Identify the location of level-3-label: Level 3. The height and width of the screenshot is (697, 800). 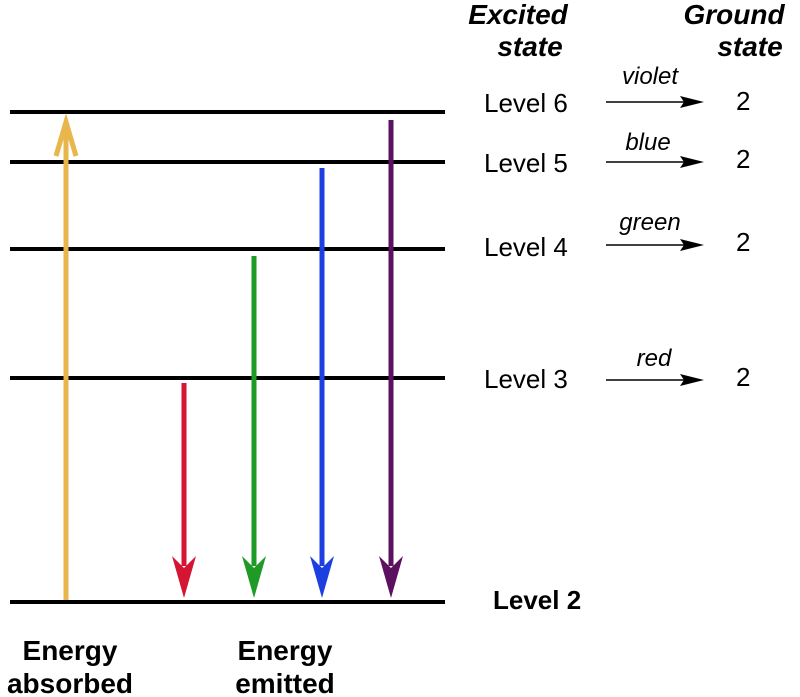
(526, 379).